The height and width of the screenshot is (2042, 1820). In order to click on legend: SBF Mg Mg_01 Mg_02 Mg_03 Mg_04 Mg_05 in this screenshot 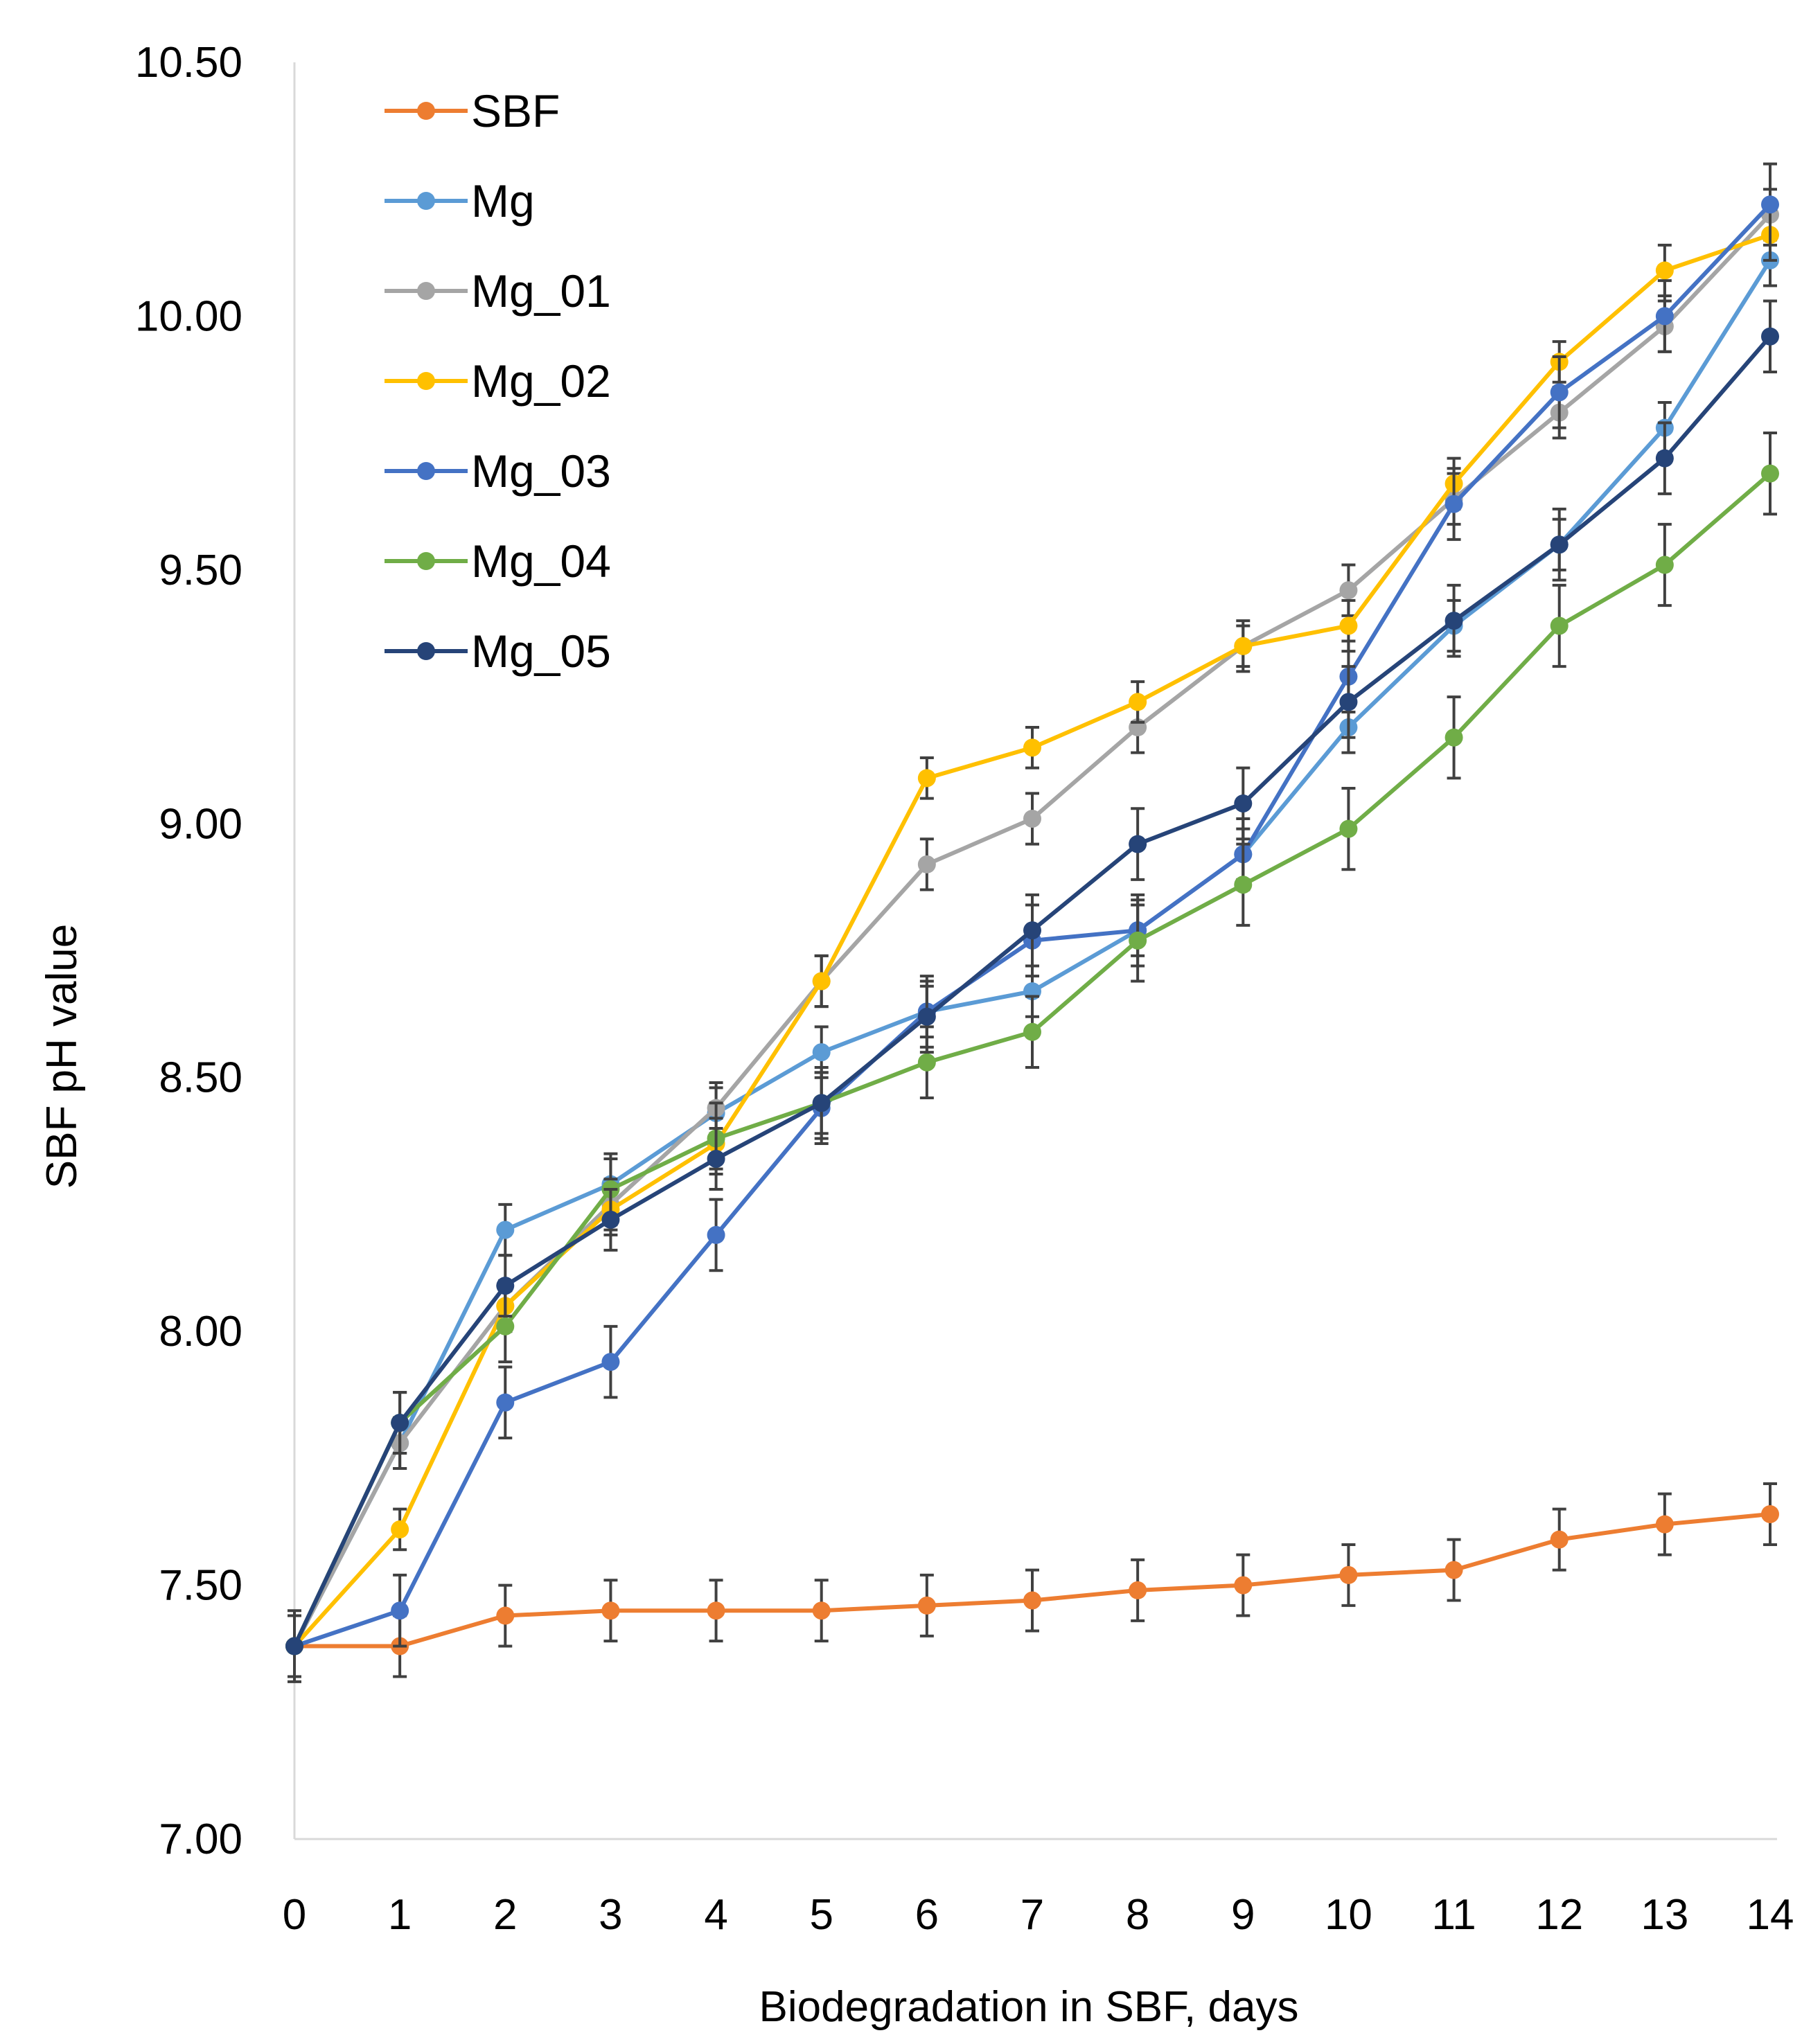, I will do `click(498, 381)`.